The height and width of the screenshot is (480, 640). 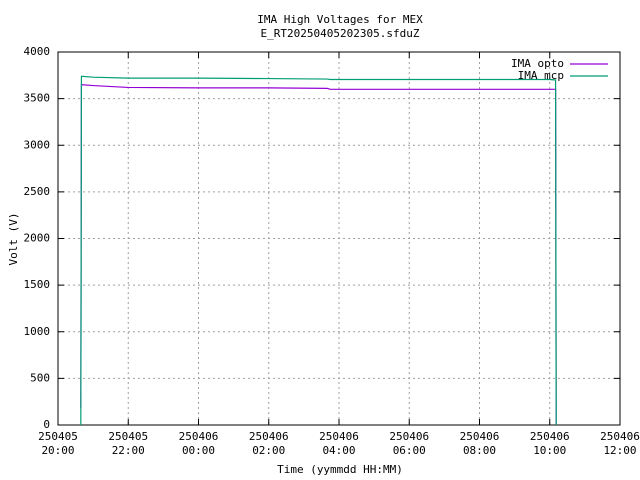 I want to click on y-tick-label: 2500, so click(x=37, y=191).